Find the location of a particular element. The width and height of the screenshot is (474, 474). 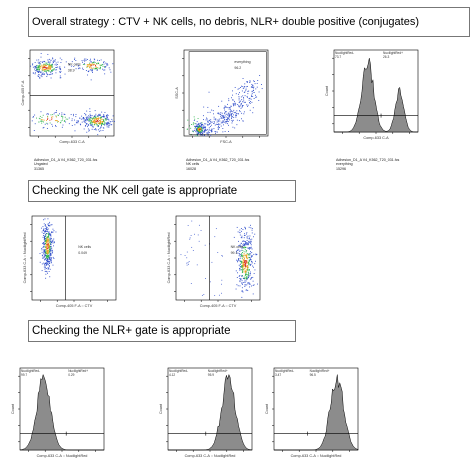

caption-filename: Adhesion_D1_A V4_K562_T20_031.fcs is located at coordinates (368, 160).